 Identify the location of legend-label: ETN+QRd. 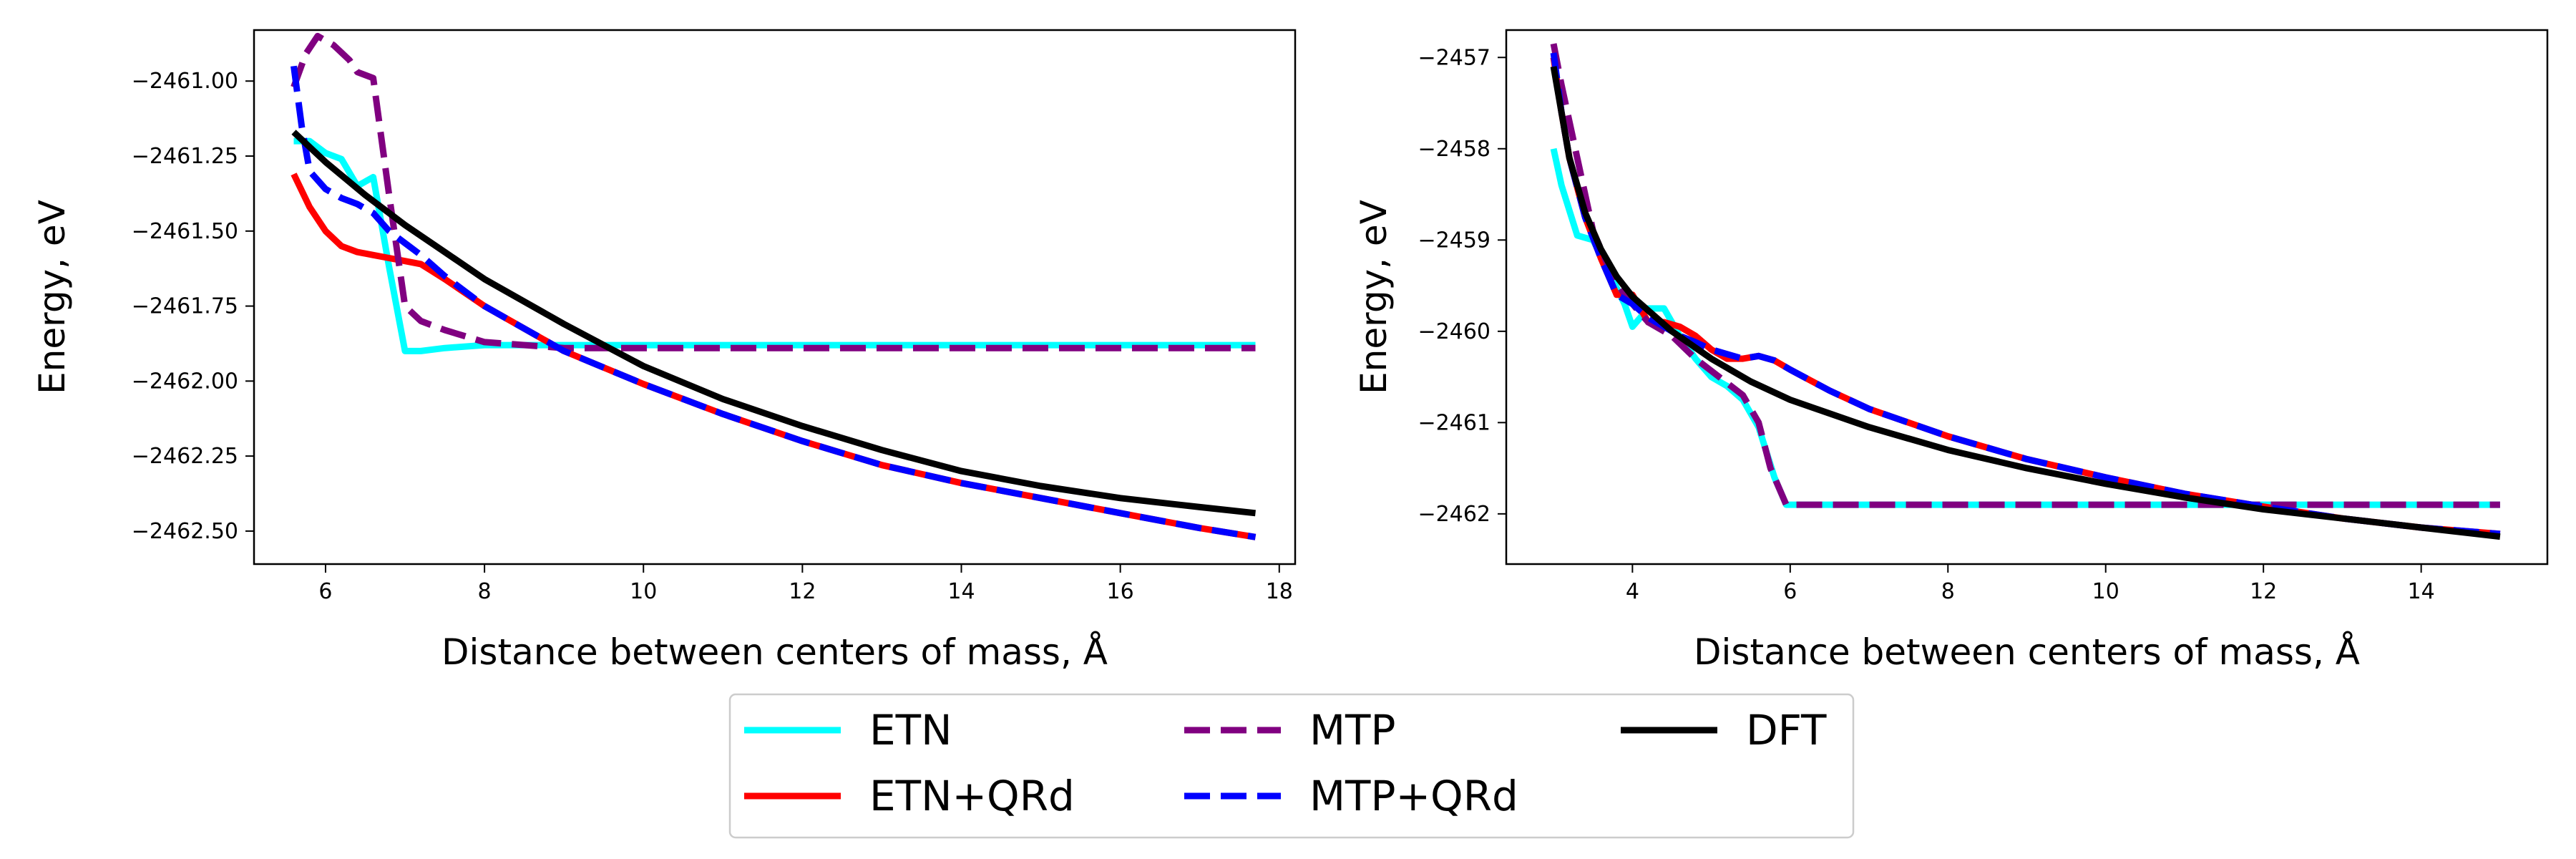
(972, 796).